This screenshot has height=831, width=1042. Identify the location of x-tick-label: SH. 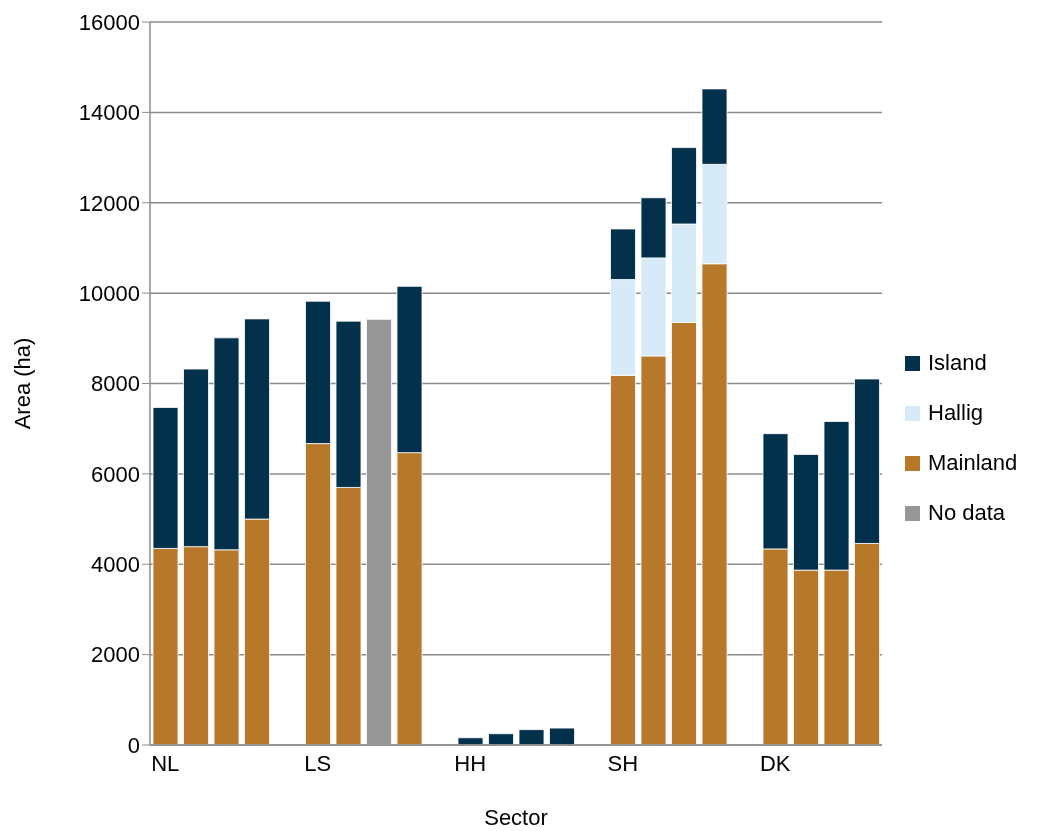
(623, 763).